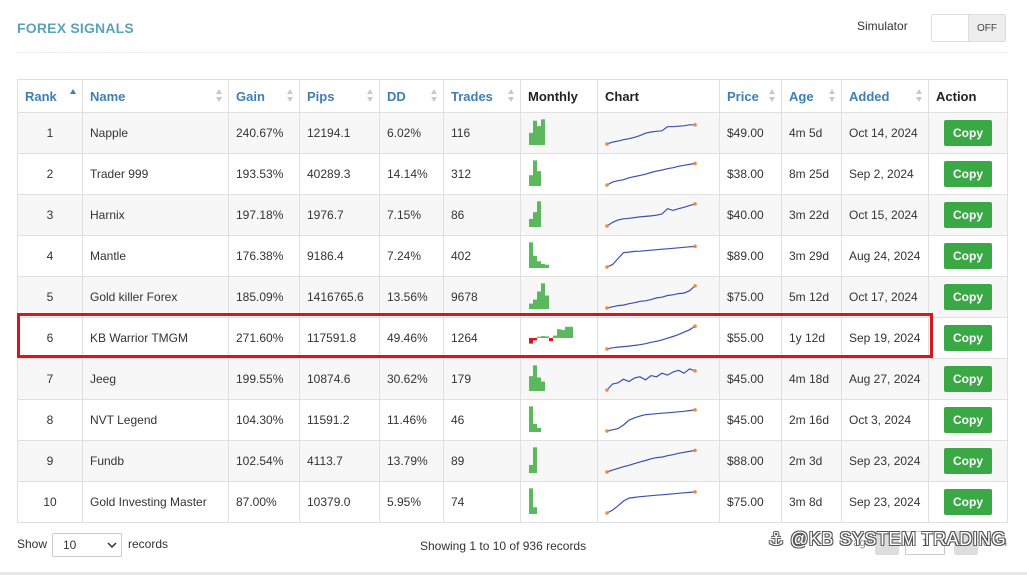 Image resolution: width=1027 pixels, height=575 pixels. I want to click on signal-name-link: Mantle, so click(155, 256).